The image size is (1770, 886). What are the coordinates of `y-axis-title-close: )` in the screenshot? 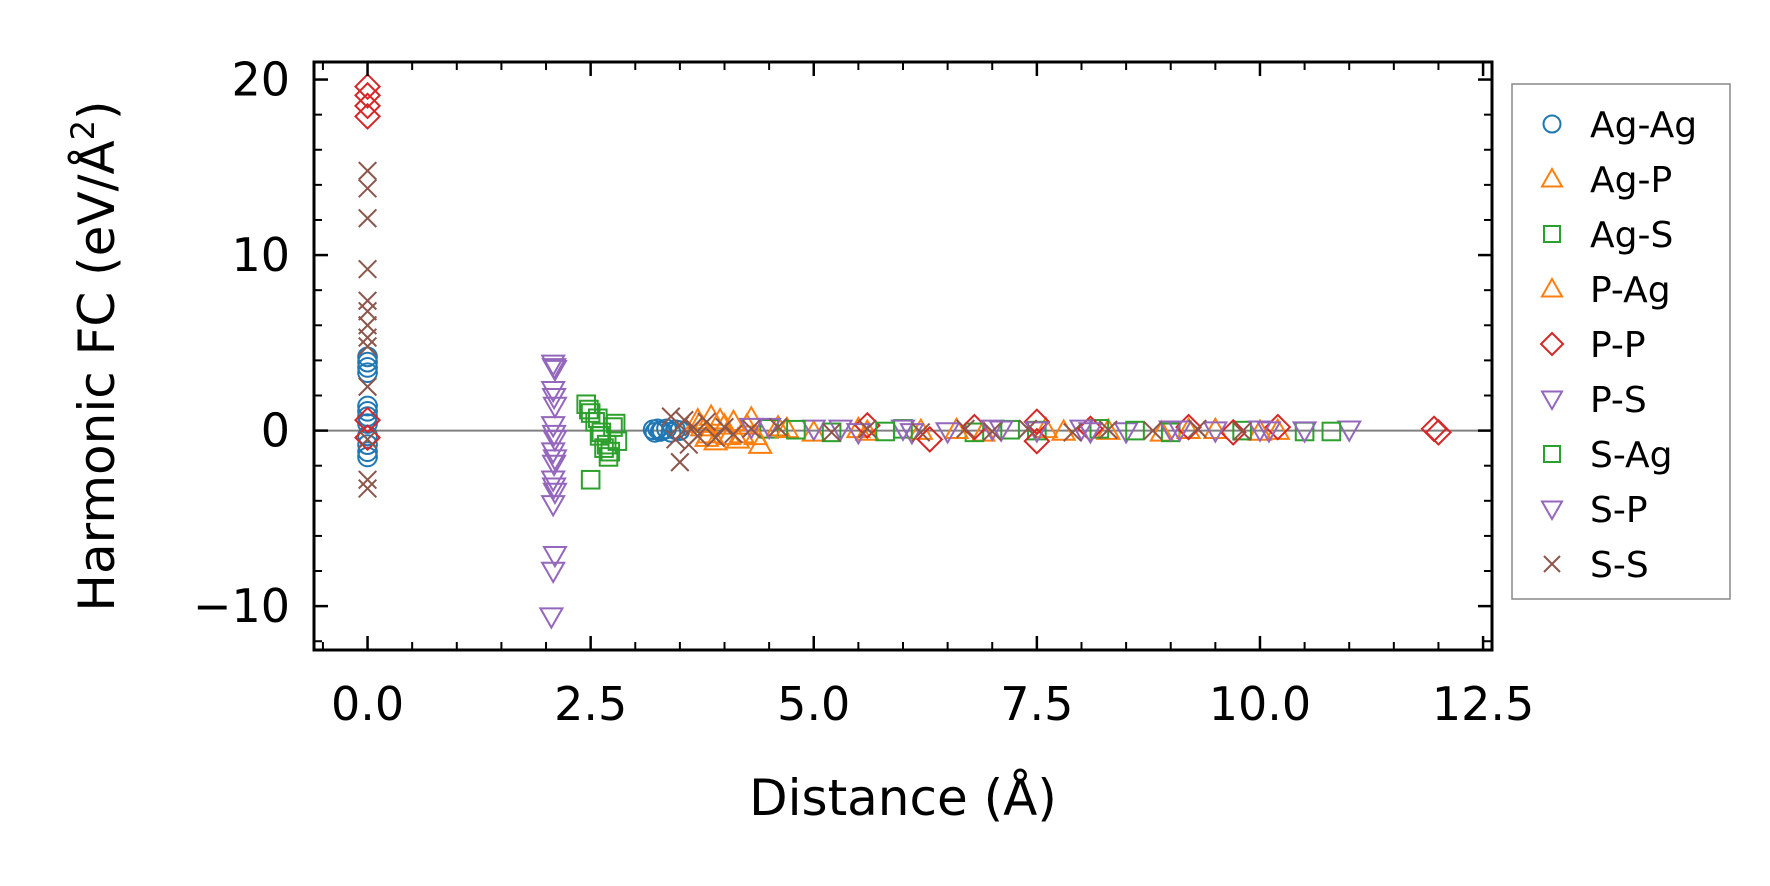 It's located at (97, 110).